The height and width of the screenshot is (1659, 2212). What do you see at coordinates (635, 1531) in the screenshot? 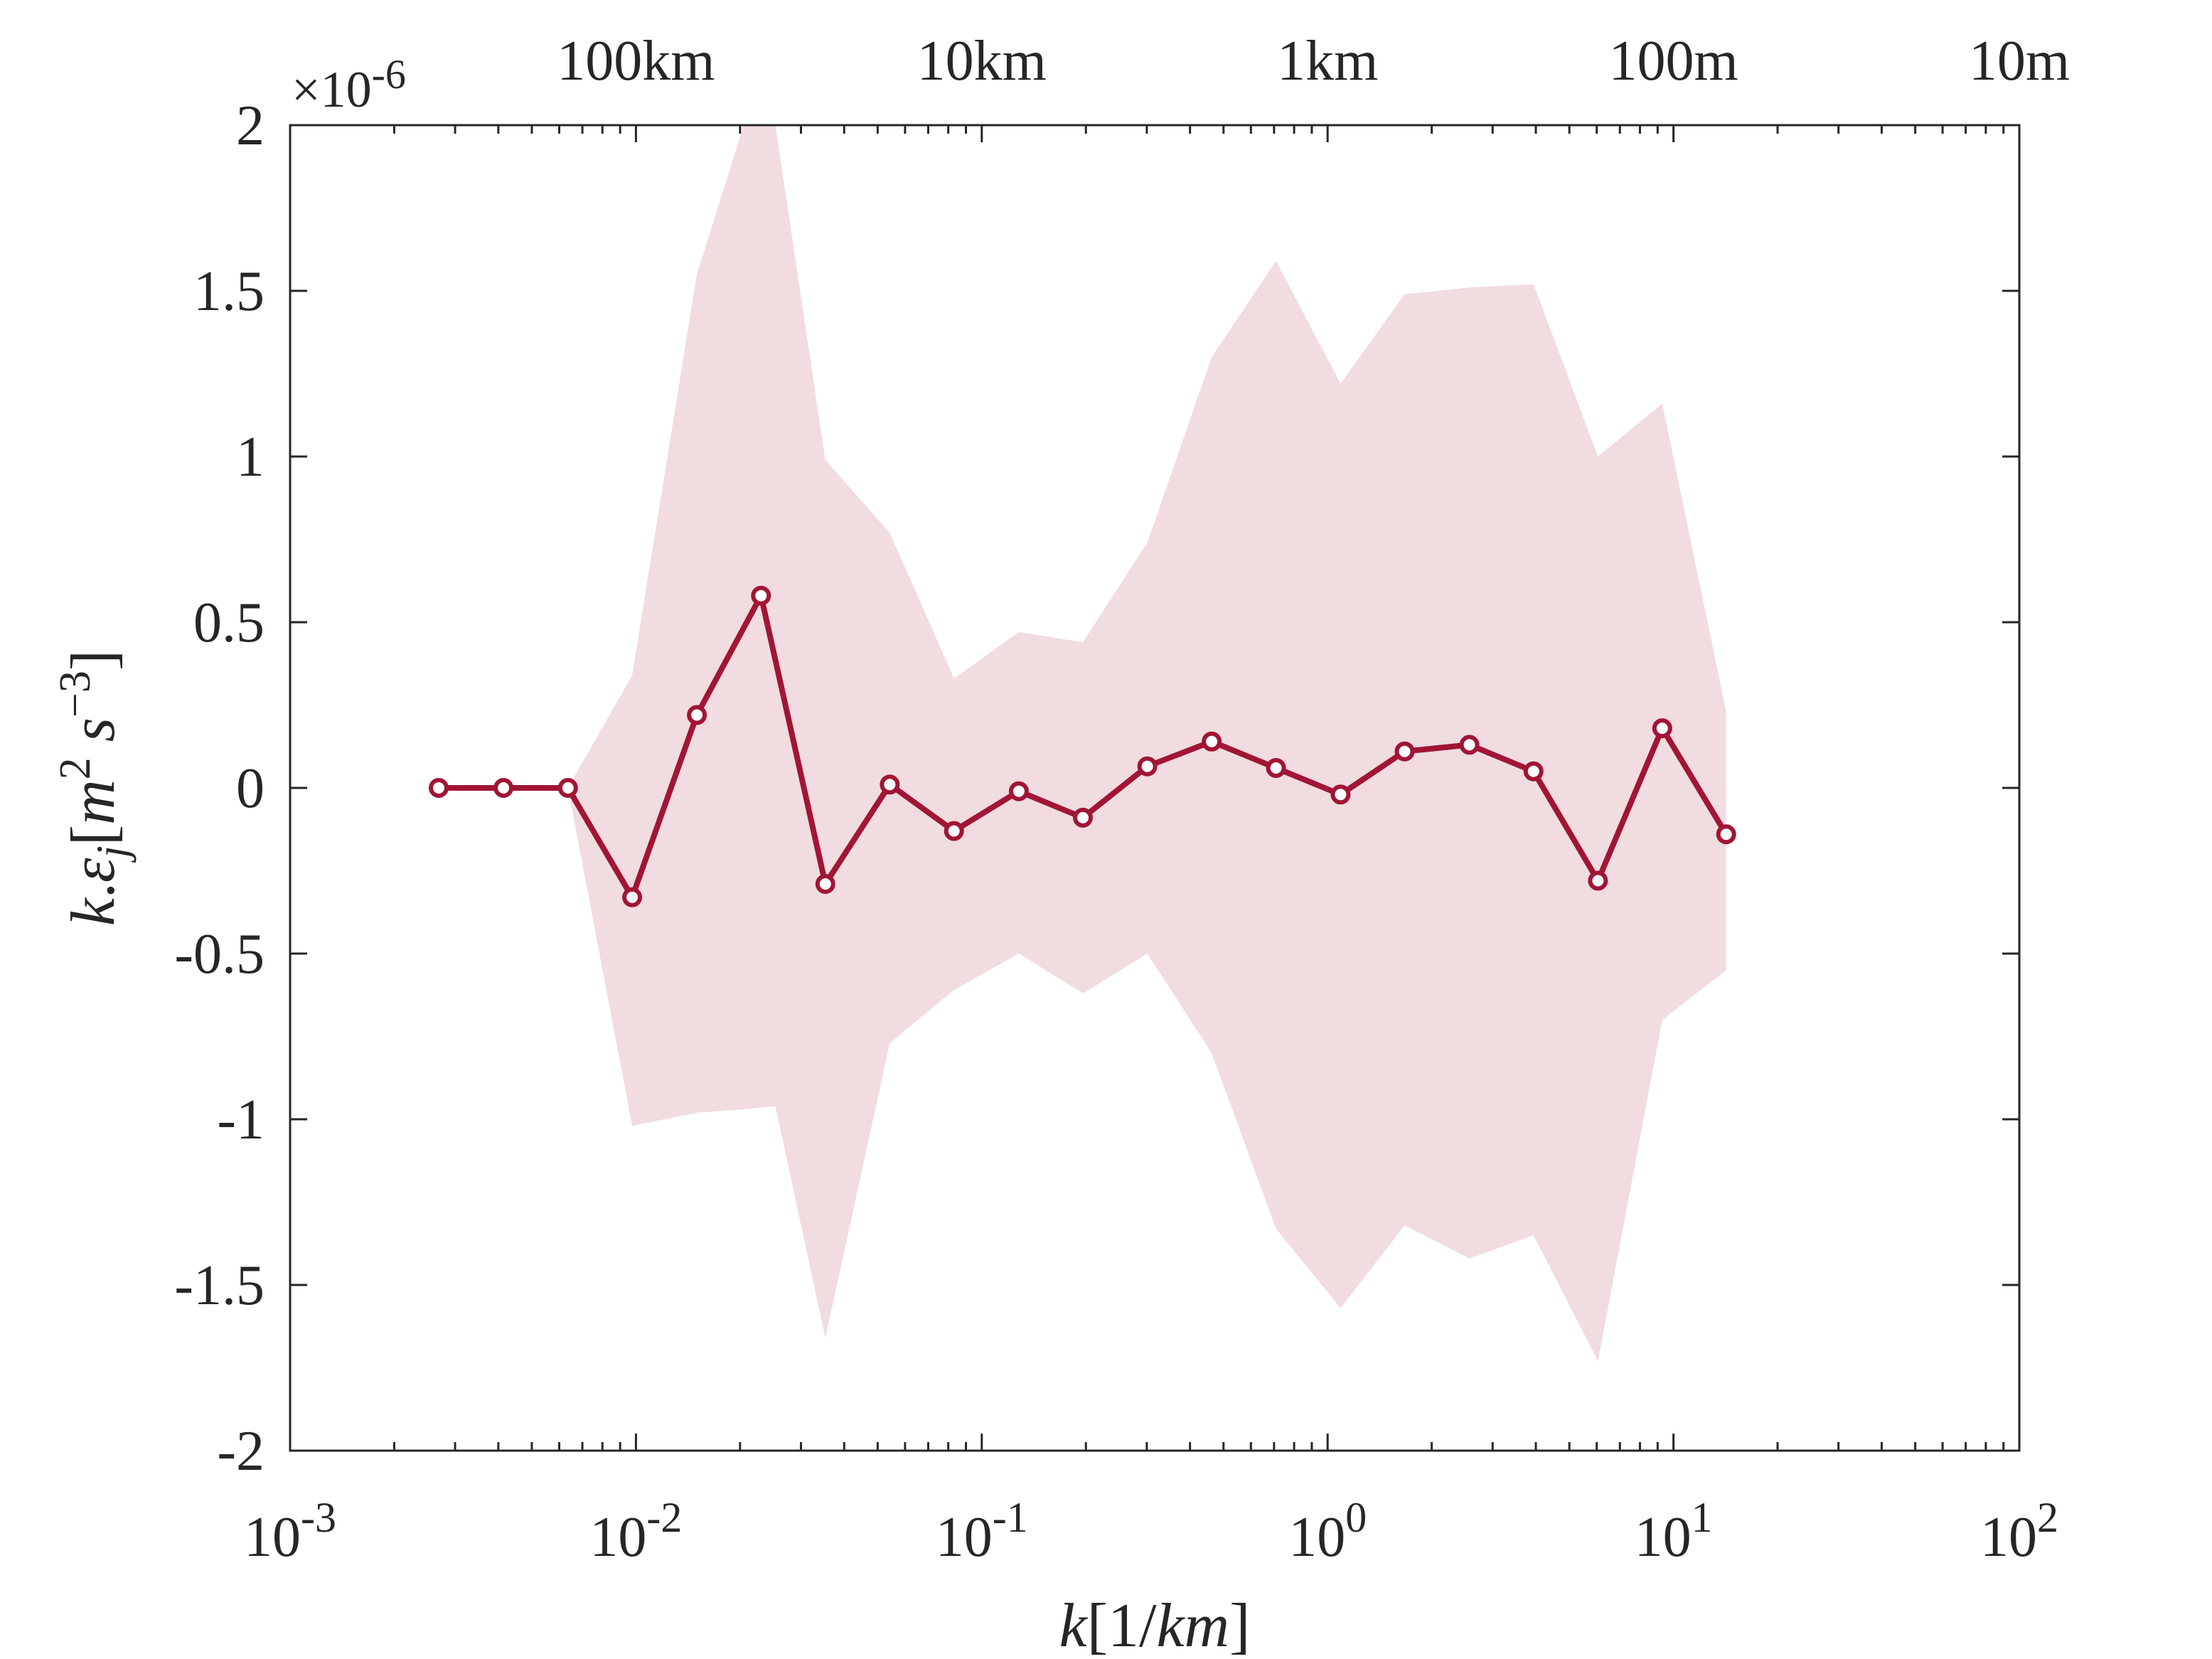
I see `x-tick-label: 10⁻²` at bounding box center [635, 1531].